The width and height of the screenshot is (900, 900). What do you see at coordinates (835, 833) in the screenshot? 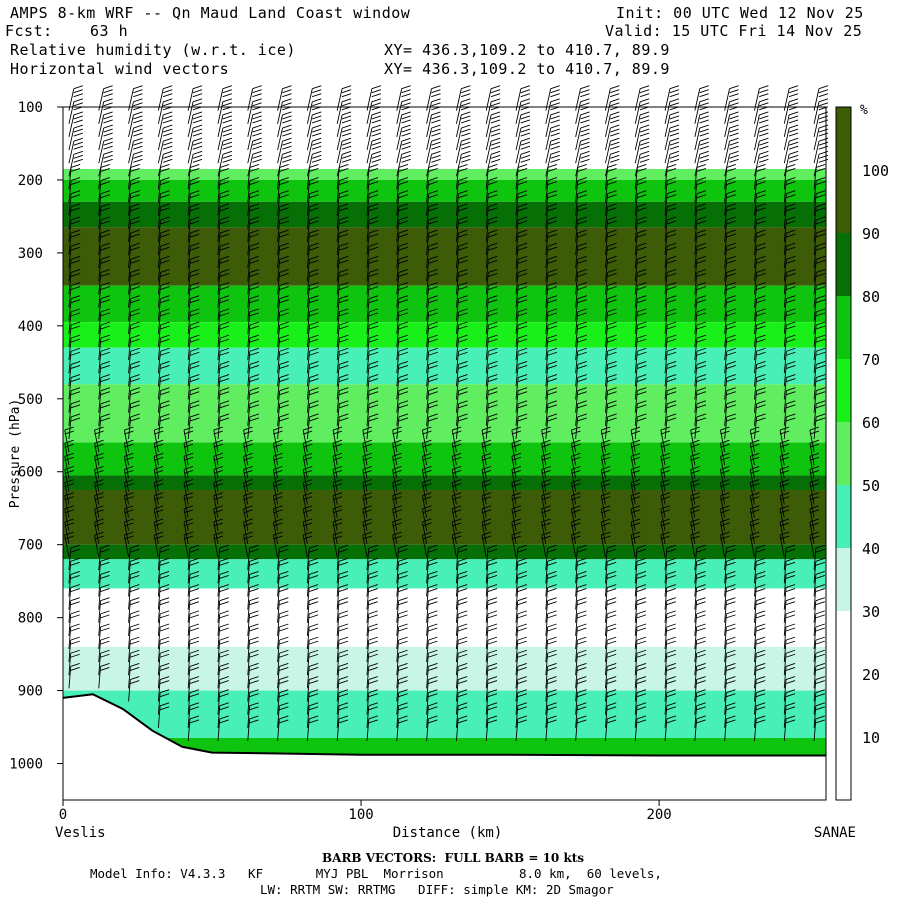
I see `end-location-label: SANAE` at bounding box center [835, 833].